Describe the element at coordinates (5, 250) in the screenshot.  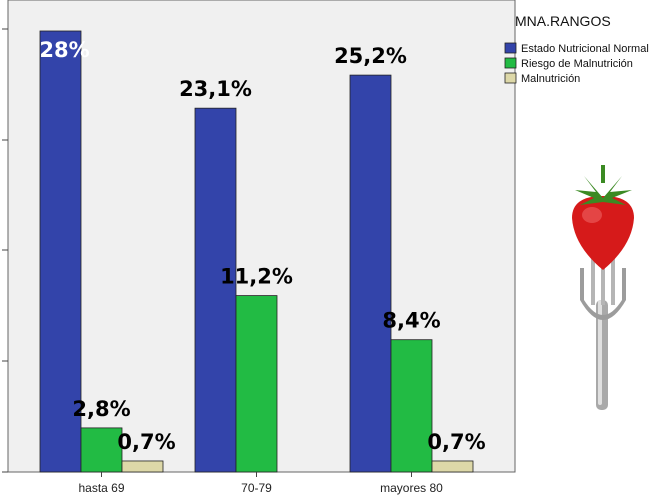
I see `y-axis-ticks` at that location.